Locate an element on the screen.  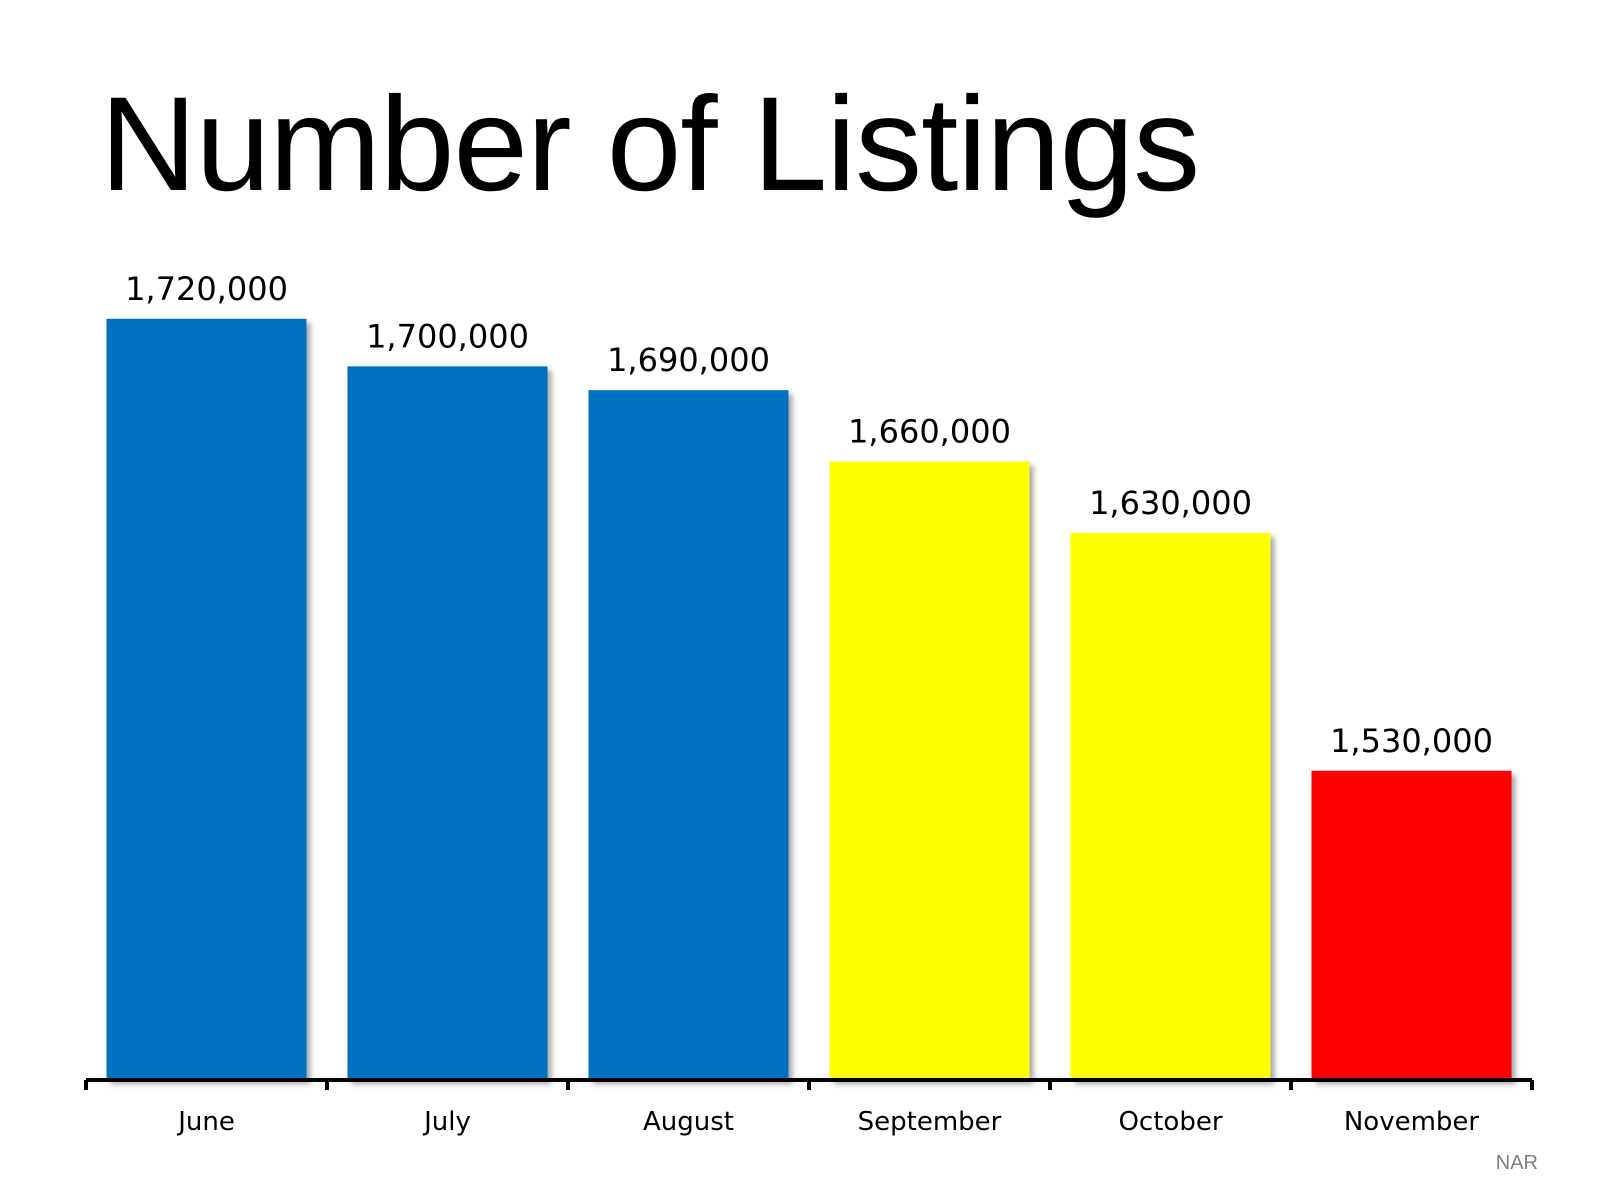
x-tick-label-september: September is located at coordinates (930, 1122).